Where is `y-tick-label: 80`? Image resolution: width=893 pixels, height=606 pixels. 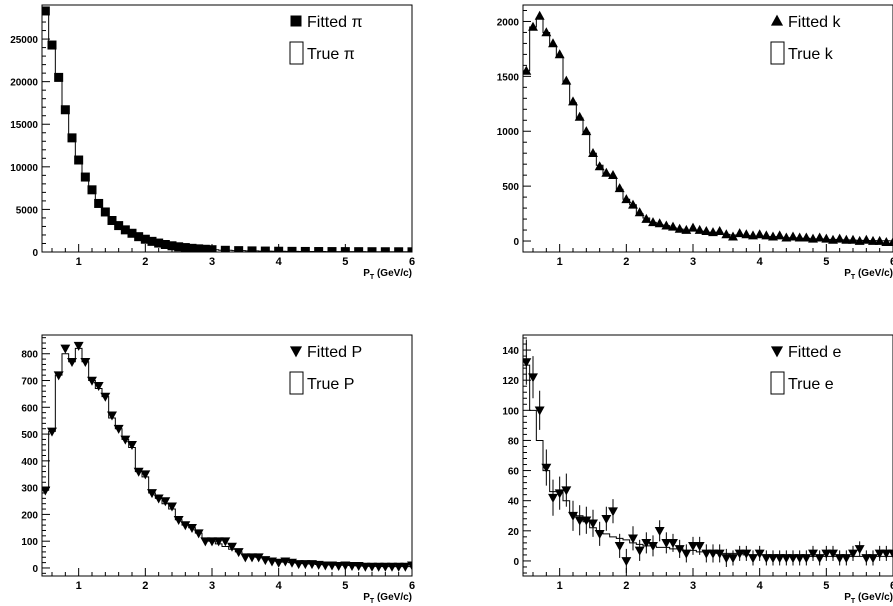
y-tick-label: 80 is located at coordinates (514, 441).